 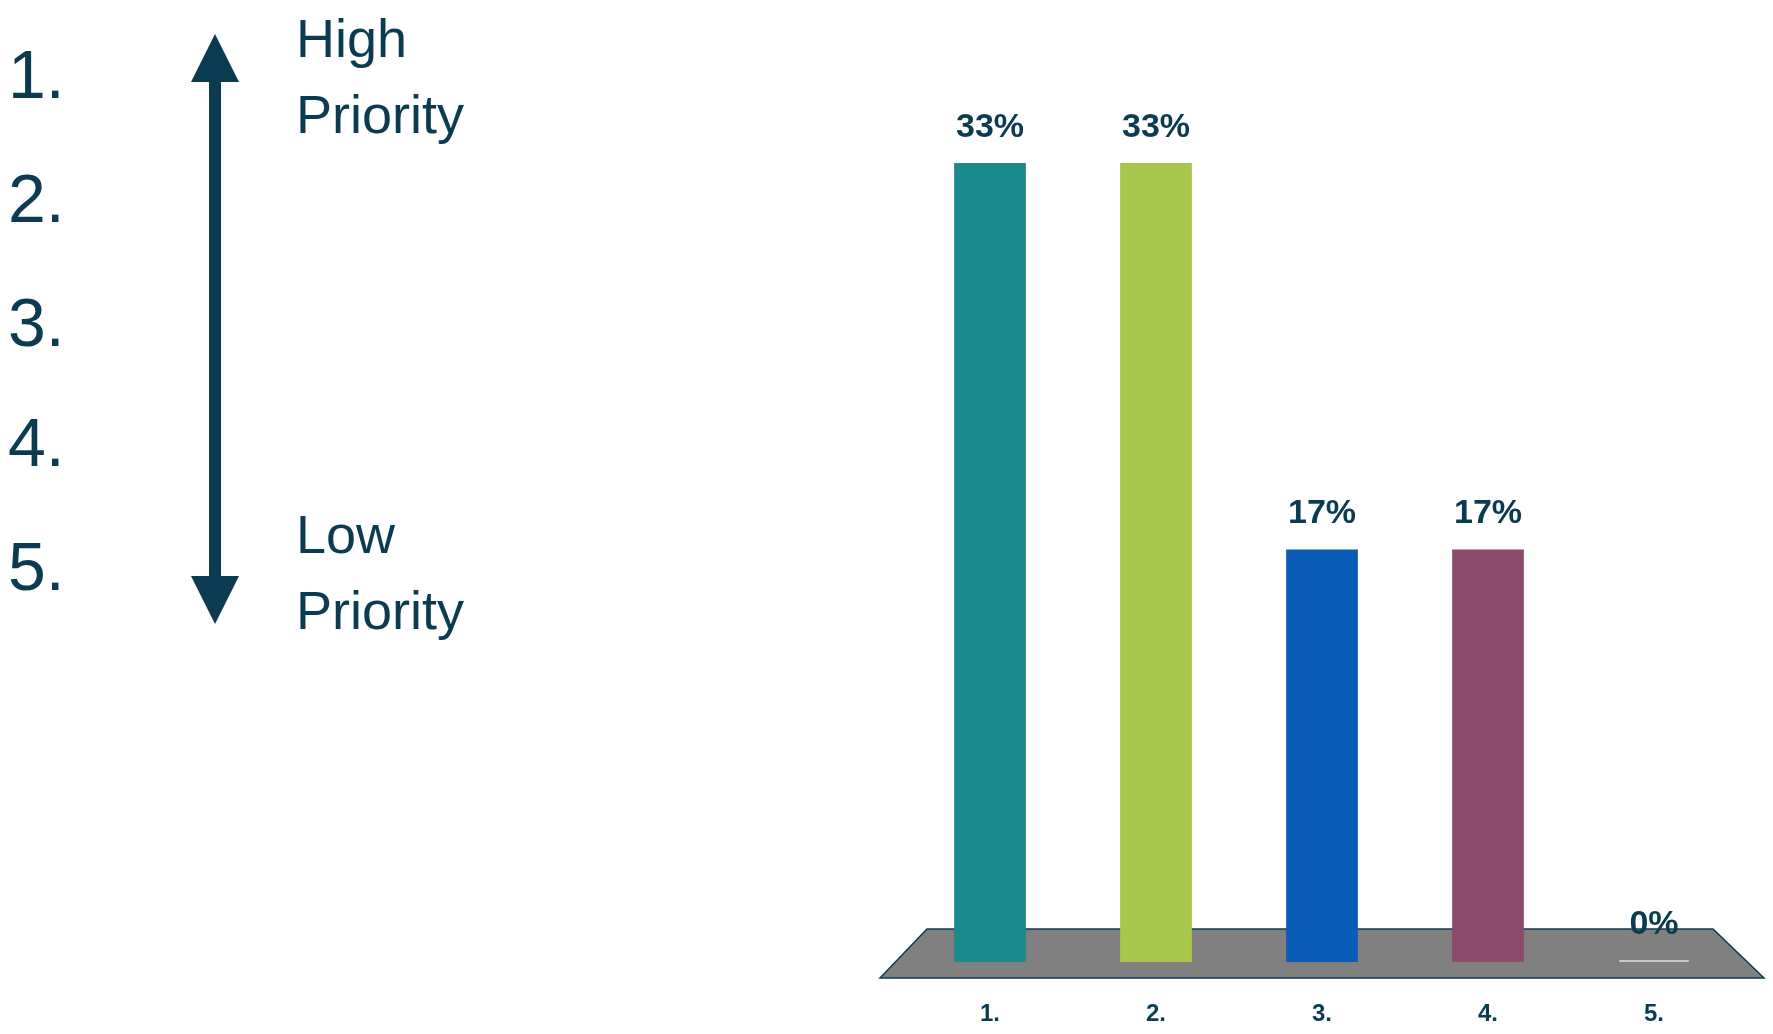 What do you see at coordinates (990, 1012) in the screenshot?
I see `x-tick-label: 1.` at bounding box center [990, 1012].